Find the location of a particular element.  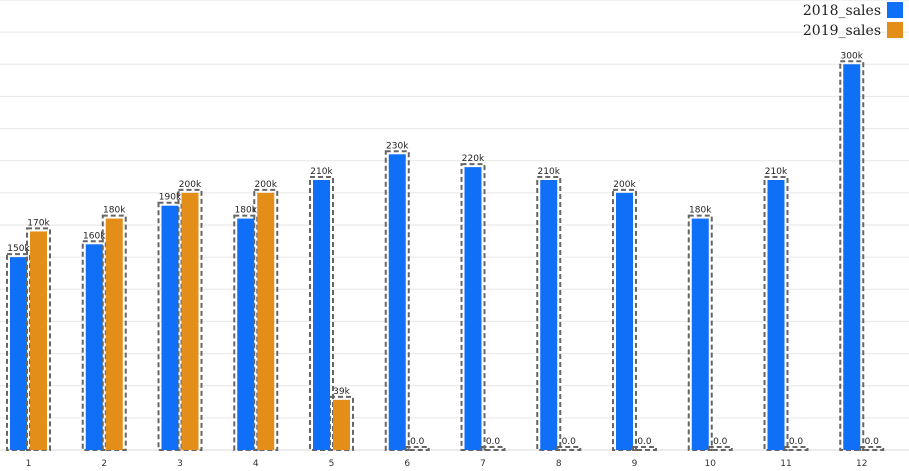

x-tick-label: 7 is located at coordinates (483, 464).